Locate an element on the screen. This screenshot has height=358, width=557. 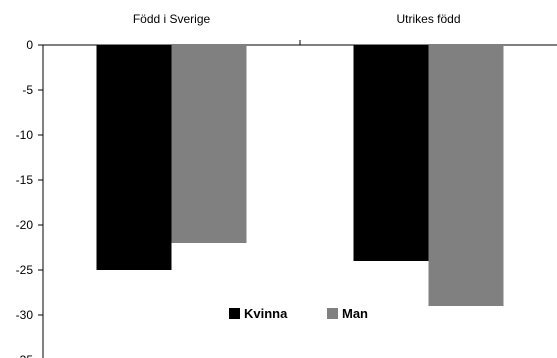
y-tick-label: -5 is located at coordinates (27, 90).